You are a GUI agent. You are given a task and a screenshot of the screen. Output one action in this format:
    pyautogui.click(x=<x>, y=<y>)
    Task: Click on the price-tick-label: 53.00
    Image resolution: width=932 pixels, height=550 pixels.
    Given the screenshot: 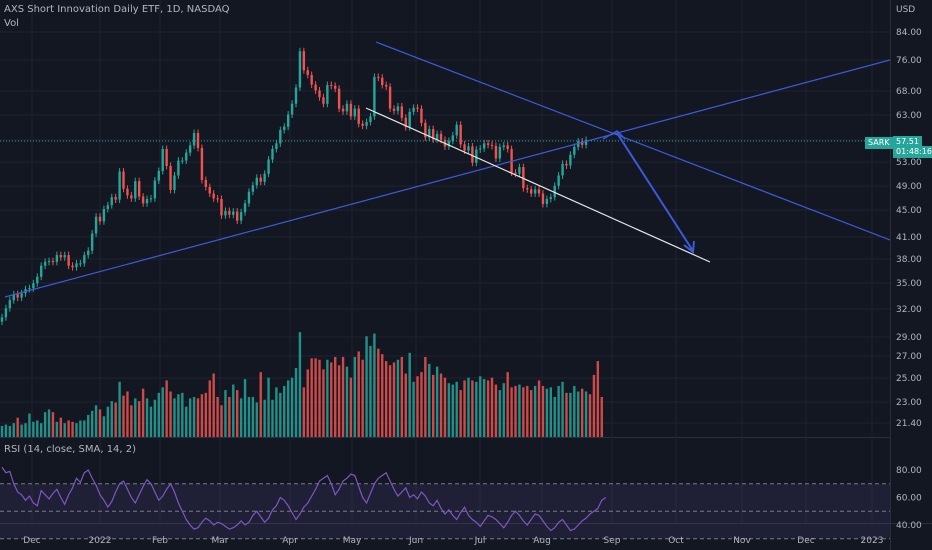 What is the action you would take?
    pyautogui.click(x=909, y=163)
    